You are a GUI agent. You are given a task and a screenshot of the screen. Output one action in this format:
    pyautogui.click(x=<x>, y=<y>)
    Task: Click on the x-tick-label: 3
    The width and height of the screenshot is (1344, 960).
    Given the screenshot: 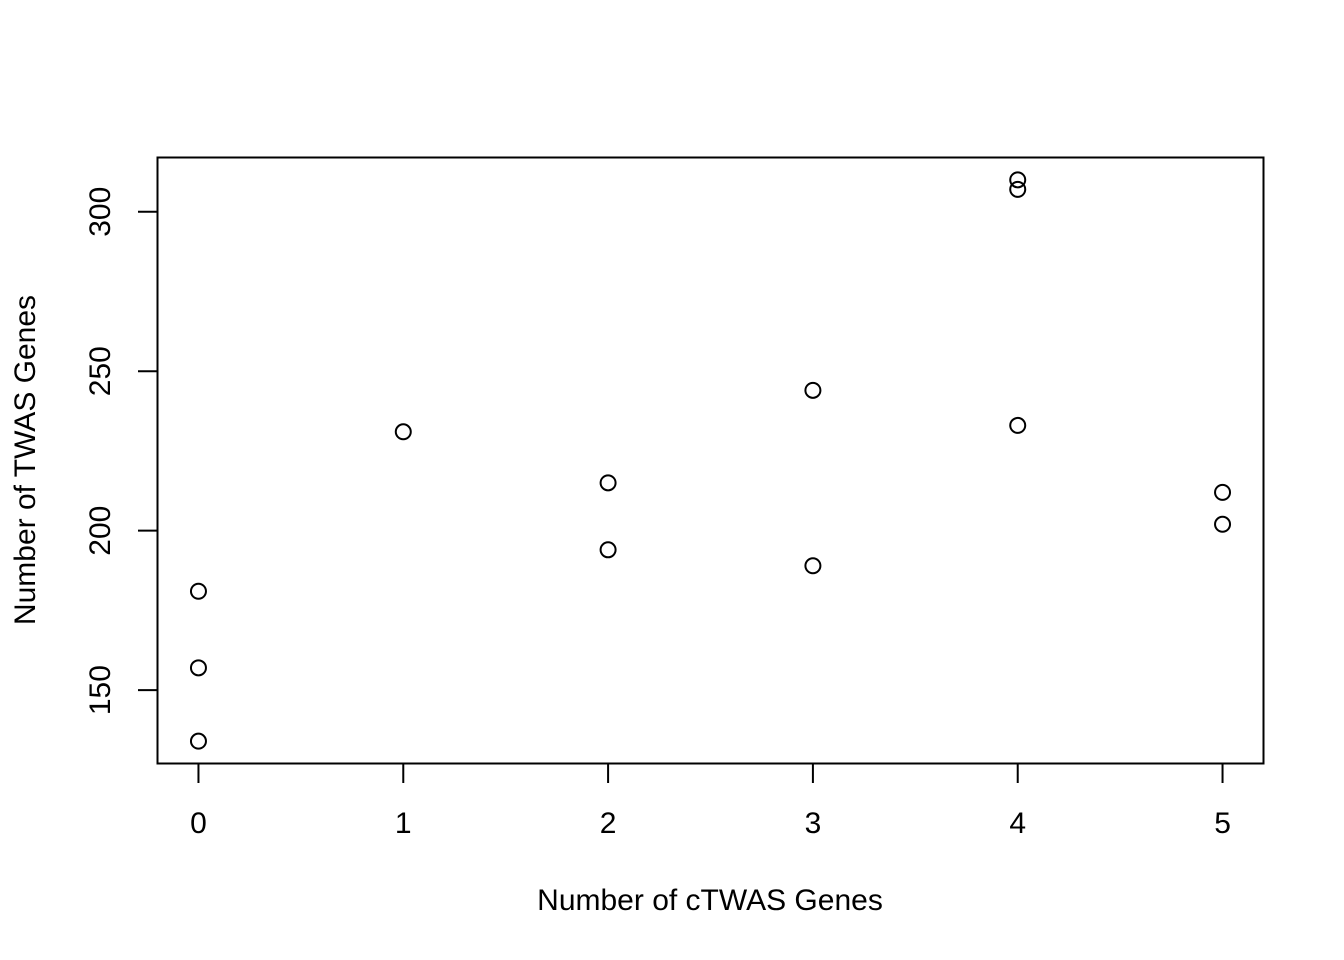 What is the action you would take?
    pyautogui.click(x=813, y=823)
    